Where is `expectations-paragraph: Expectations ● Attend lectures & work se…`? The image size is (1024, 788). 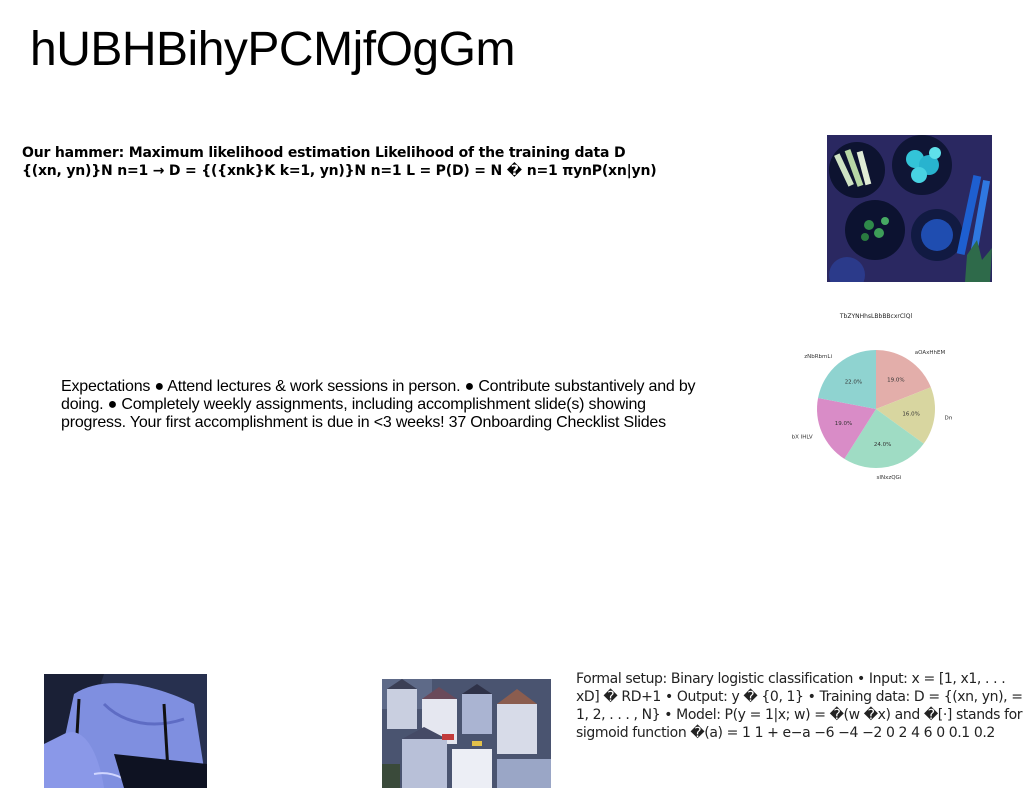 expectations-paragraph: Expectations ● Attend lectures & work se… is located at coordinates (378, 404).